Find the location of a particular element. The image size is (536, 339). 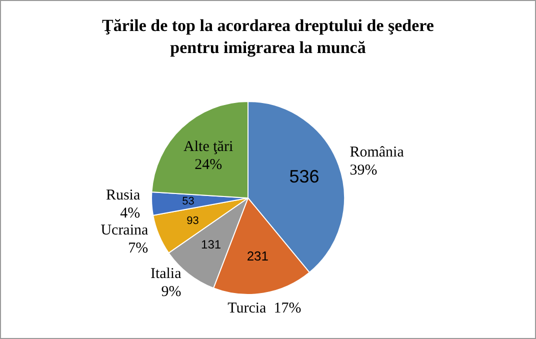

slice-label: Ucraina is located at coordinates (124, 230).